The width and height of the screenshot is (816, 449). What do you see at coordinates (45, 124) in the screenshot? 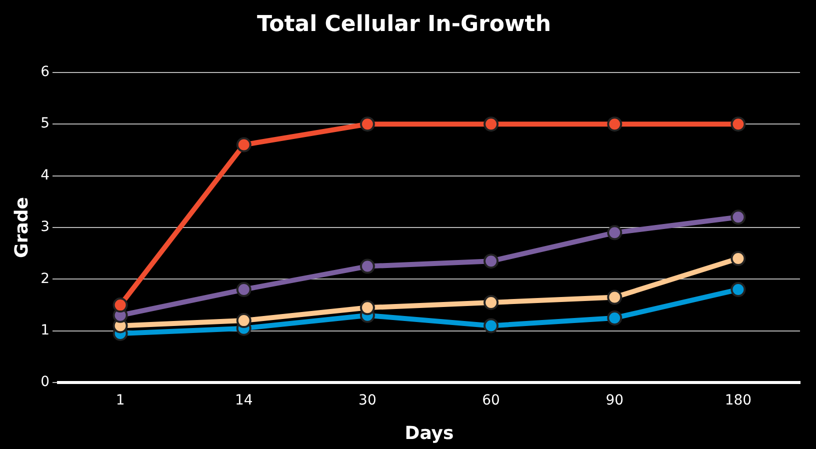
I see `y-tick-label: 5` at bounding box center [45, 124].